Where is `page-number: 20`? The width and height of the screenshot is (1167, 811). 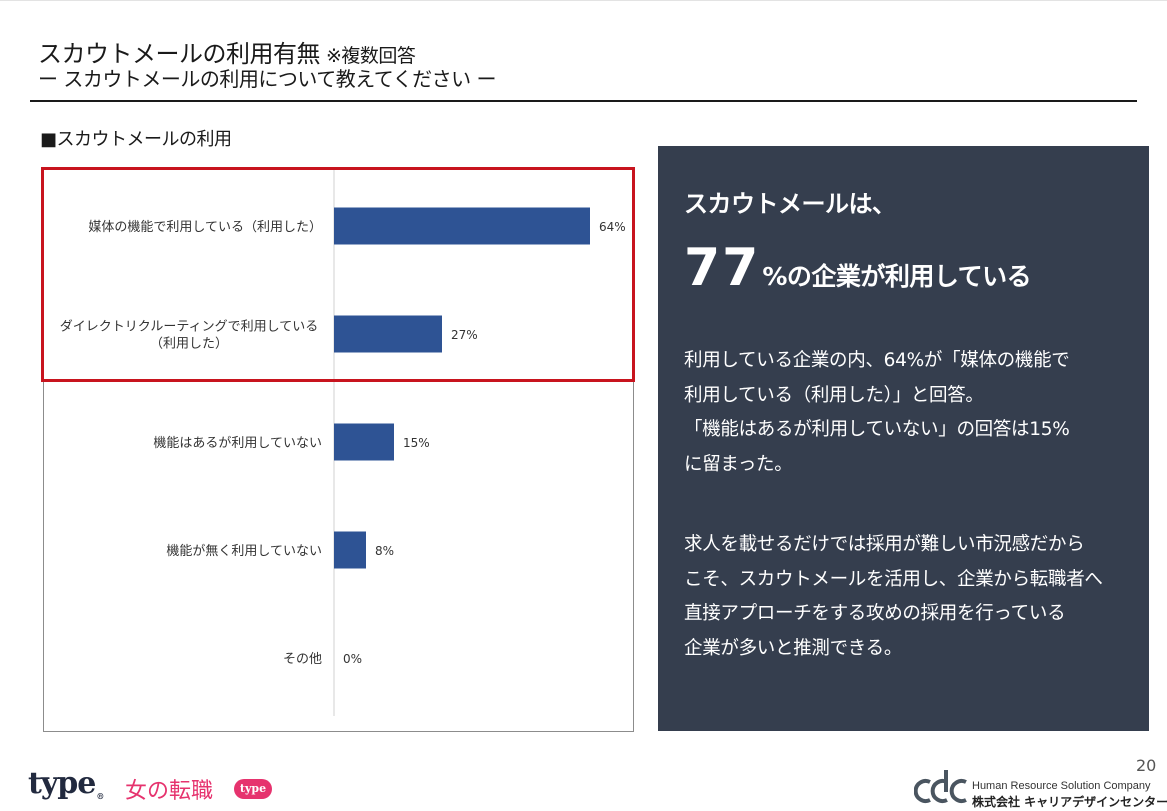
page-number: 20 is located at coordinates (1146, 765).